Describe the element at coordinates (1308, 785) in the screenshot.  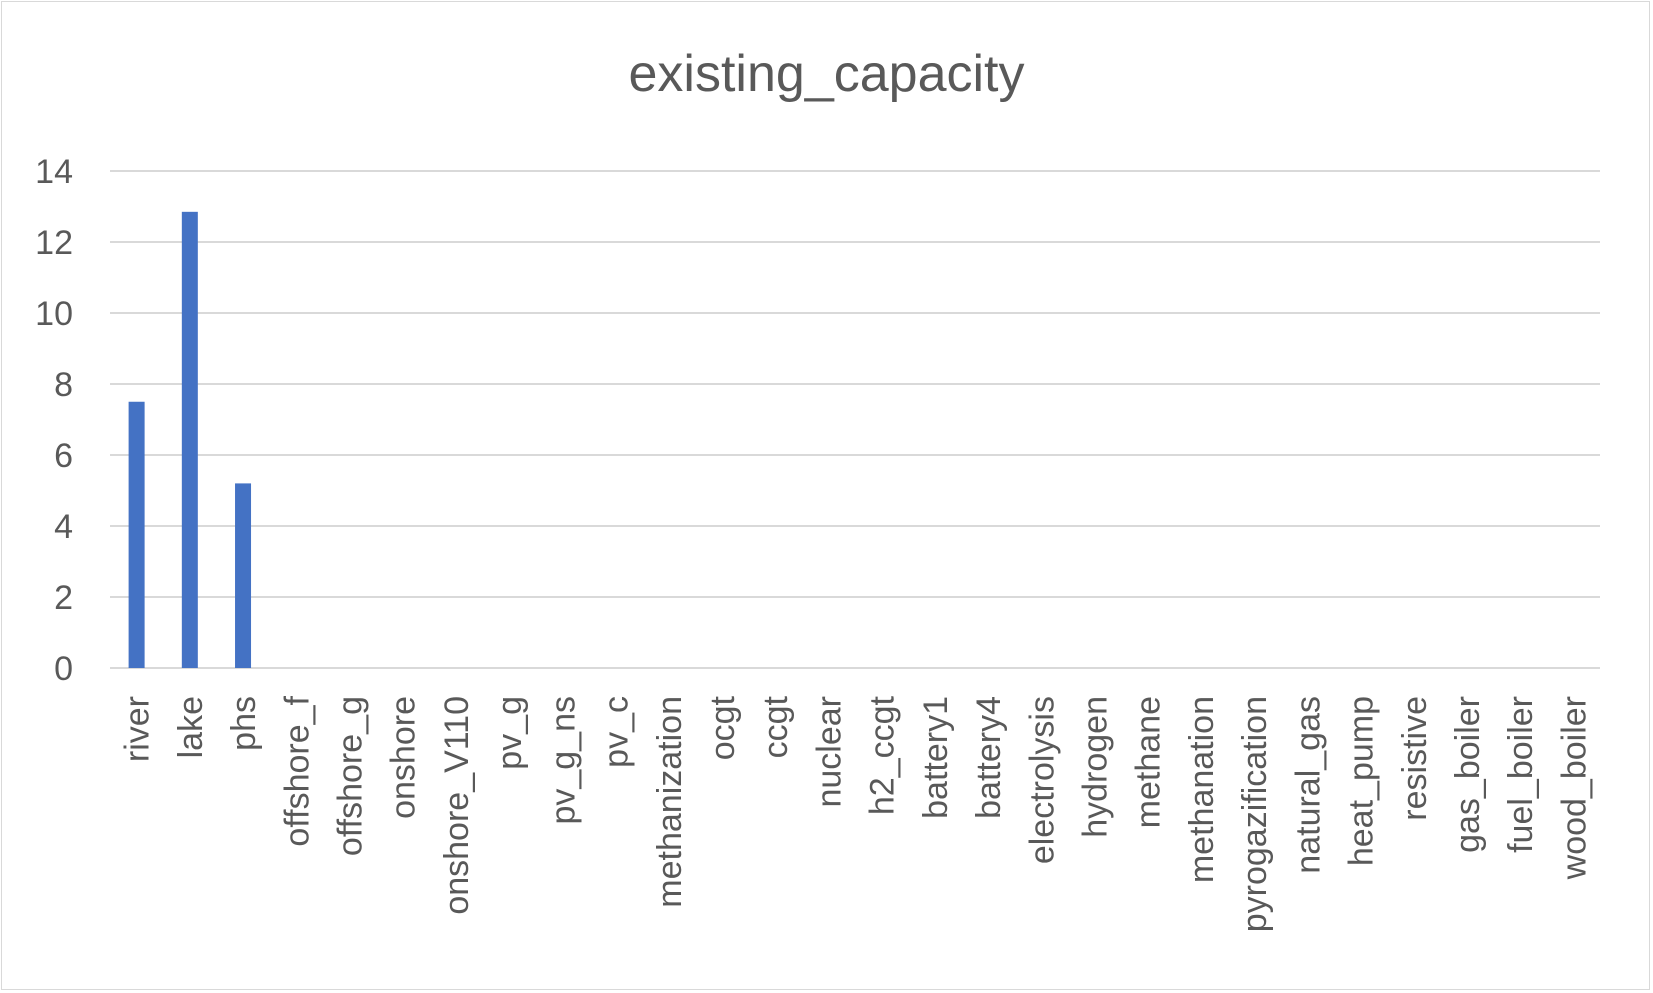
I see `x-tick-label: natural_gas` at that location.